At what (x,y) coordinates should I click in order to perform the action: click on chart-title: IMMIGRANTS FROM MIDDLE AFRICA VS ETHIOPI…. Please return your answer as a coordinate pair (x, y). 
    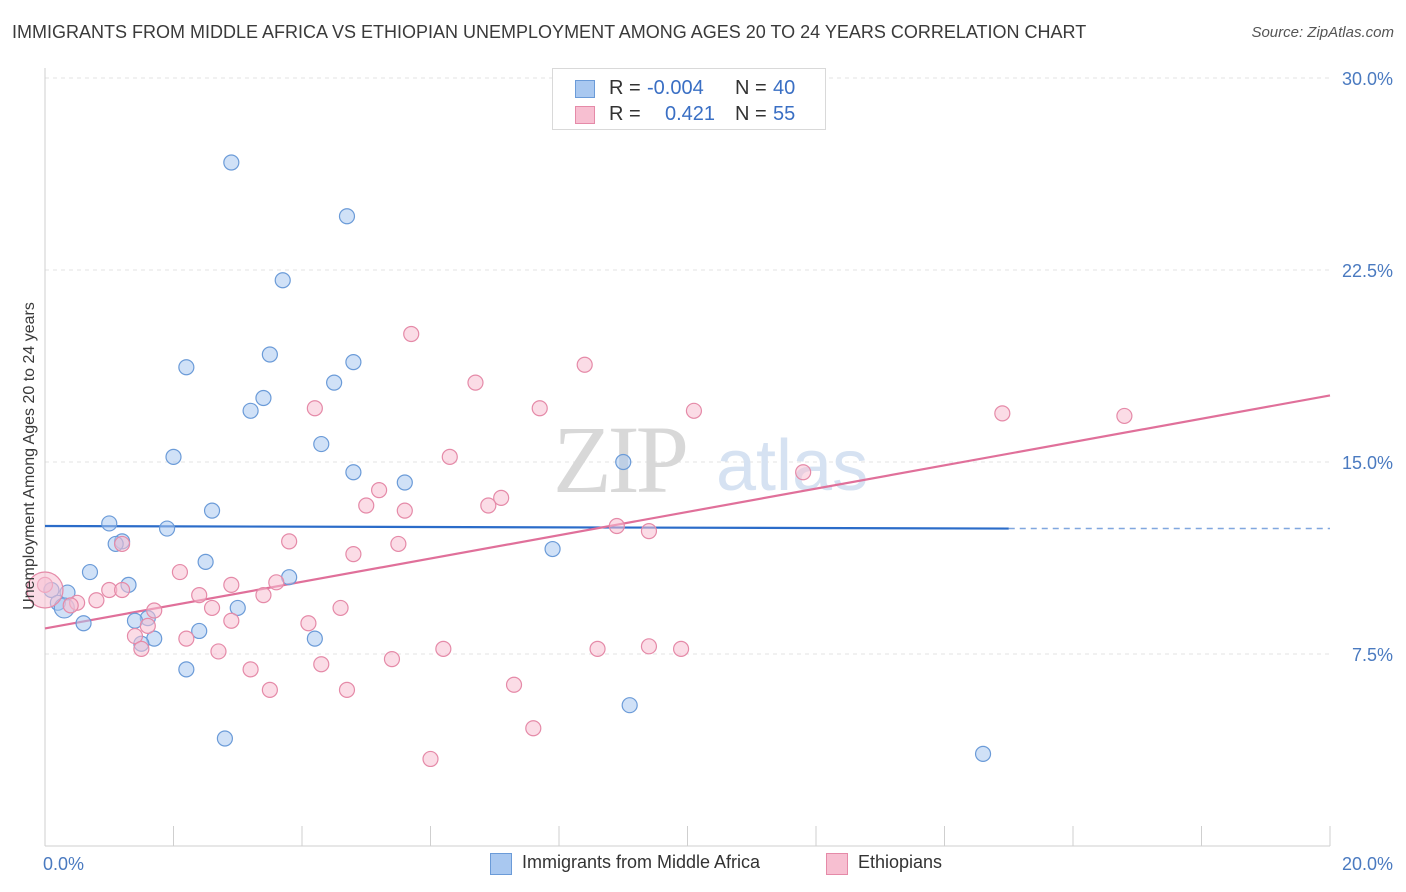
    Looking at the image, I should click on (549, 32).